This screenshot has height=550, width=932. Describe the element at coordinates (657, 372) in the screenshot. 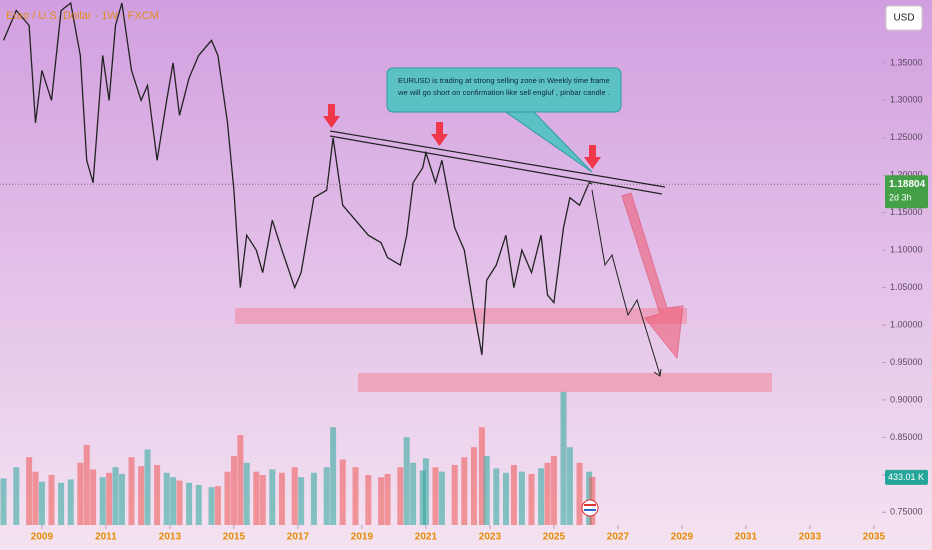

I see `projection-head` at that location.